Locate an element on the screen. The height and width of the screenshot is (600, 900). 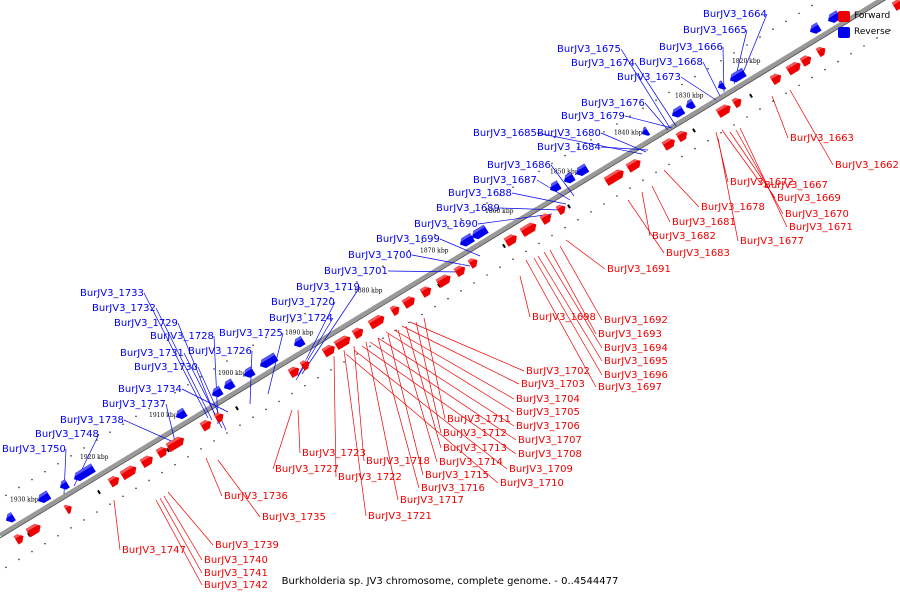
gene-label: BurJV3_1712 is located at coordinates (475, 433).